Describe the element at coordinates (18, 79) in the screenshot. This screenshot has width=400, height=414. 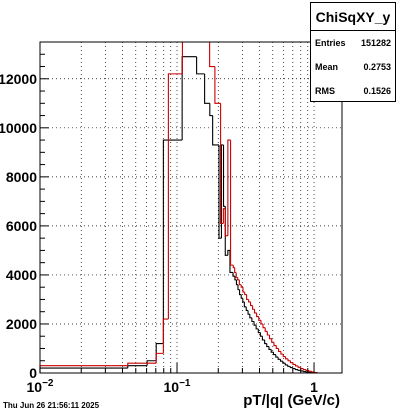
I see `y-tick-label: 12000` at that location.